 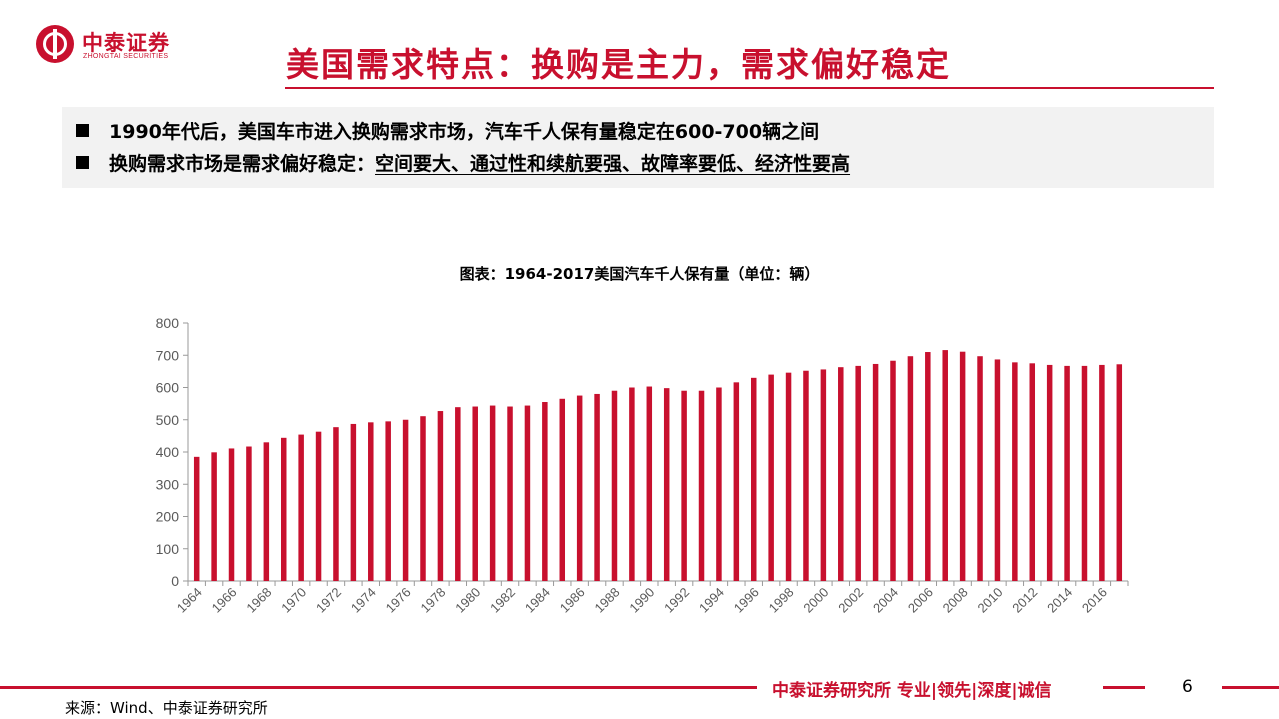 I want to click on bar-1994, so click(x=719, y=484).